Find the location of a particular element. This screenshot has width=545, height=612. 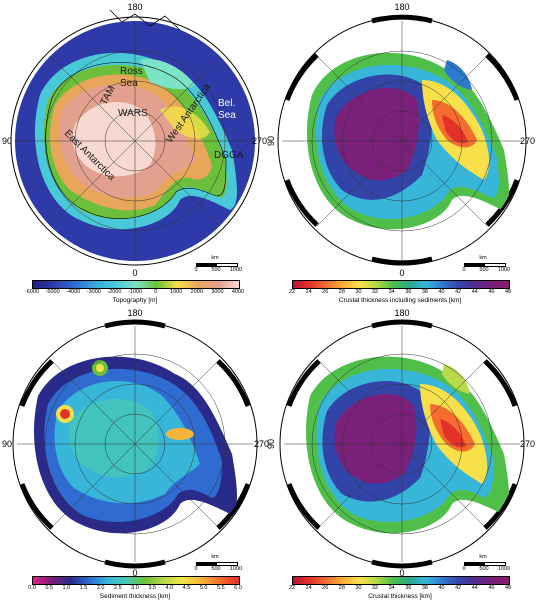

colorbar-tick-label: 2.5 is located at coordinates (118, 588).